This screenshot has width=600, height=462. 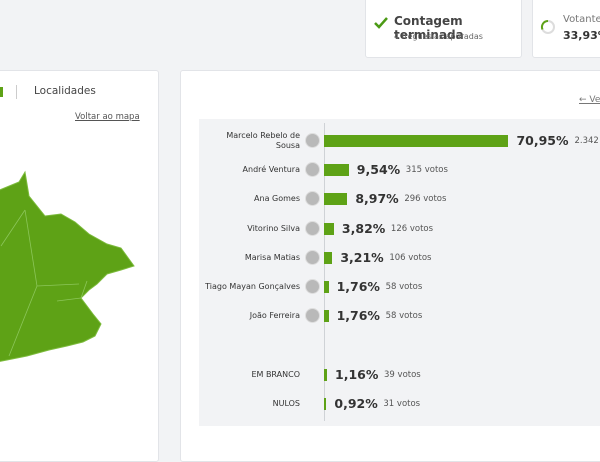 What do you see at coordinates (429, 28) in the screenshot?
I see `status-title: Contagem terminada` at bounding box center [429, 28].